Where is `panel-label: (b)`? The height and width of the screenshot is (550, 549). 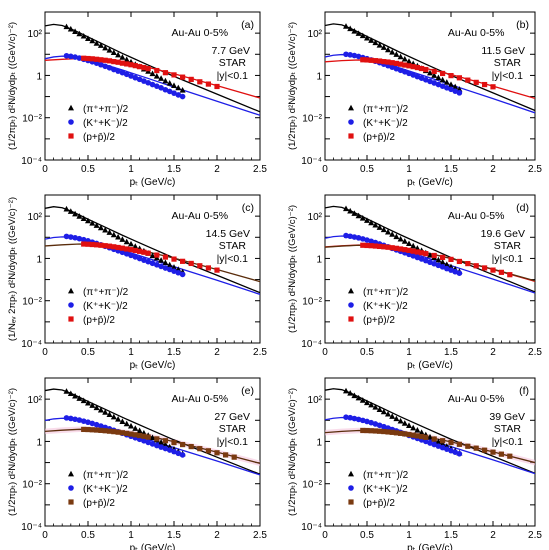 panel-label: (b) is located at coordinates (522, 25).